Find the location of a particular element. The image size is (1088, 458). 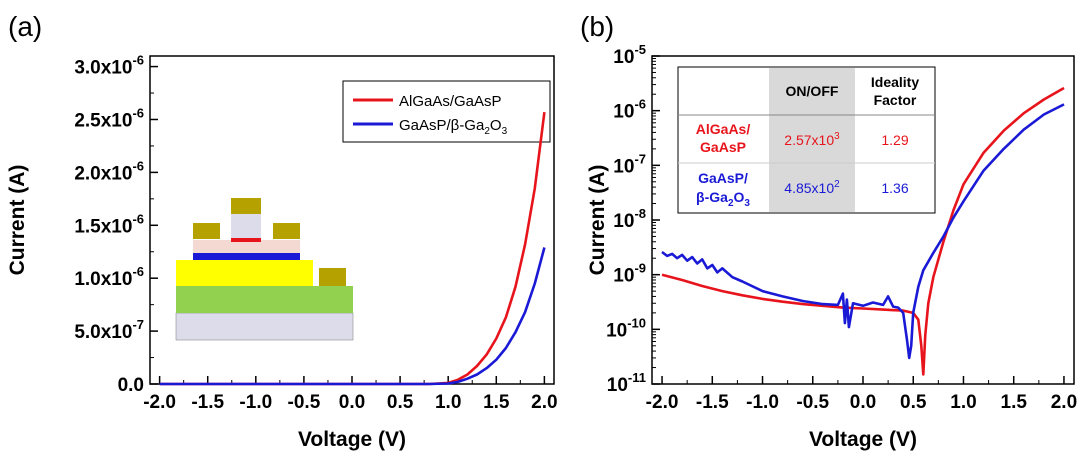

panel-a-x-axis-label: Voltage (V) is located at coordinates (352, 439).